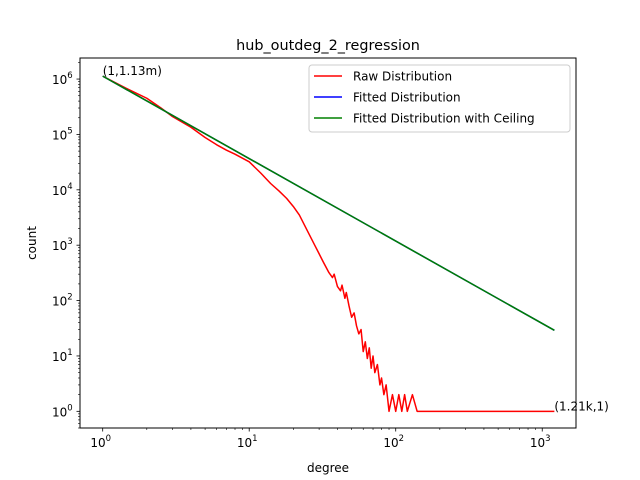  What do you see at coordinates (540, 442) in the screenshot?
I see `x-tick-label: 10³` at bounding box center [540, 442].